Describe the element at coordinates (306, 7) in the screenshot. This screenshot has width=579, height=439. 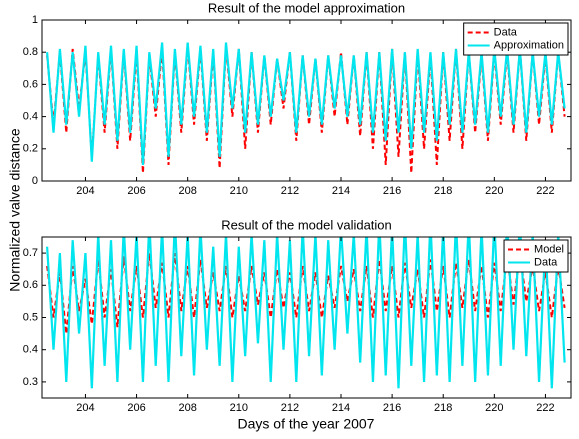
I see `chart-title: Result of the model approximation` at that location.